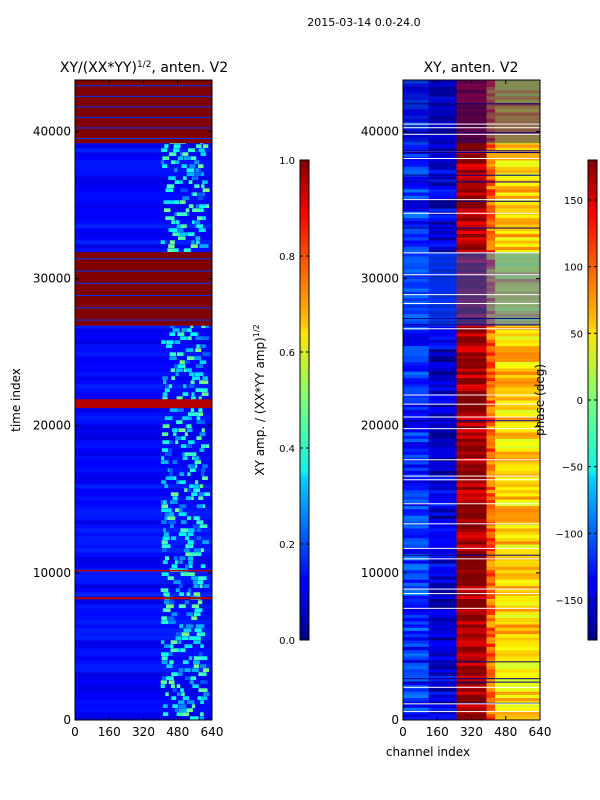 This screenshot has height=800, width=600. I want to click on colorbar-tick-label: 50, so click(576, 334).